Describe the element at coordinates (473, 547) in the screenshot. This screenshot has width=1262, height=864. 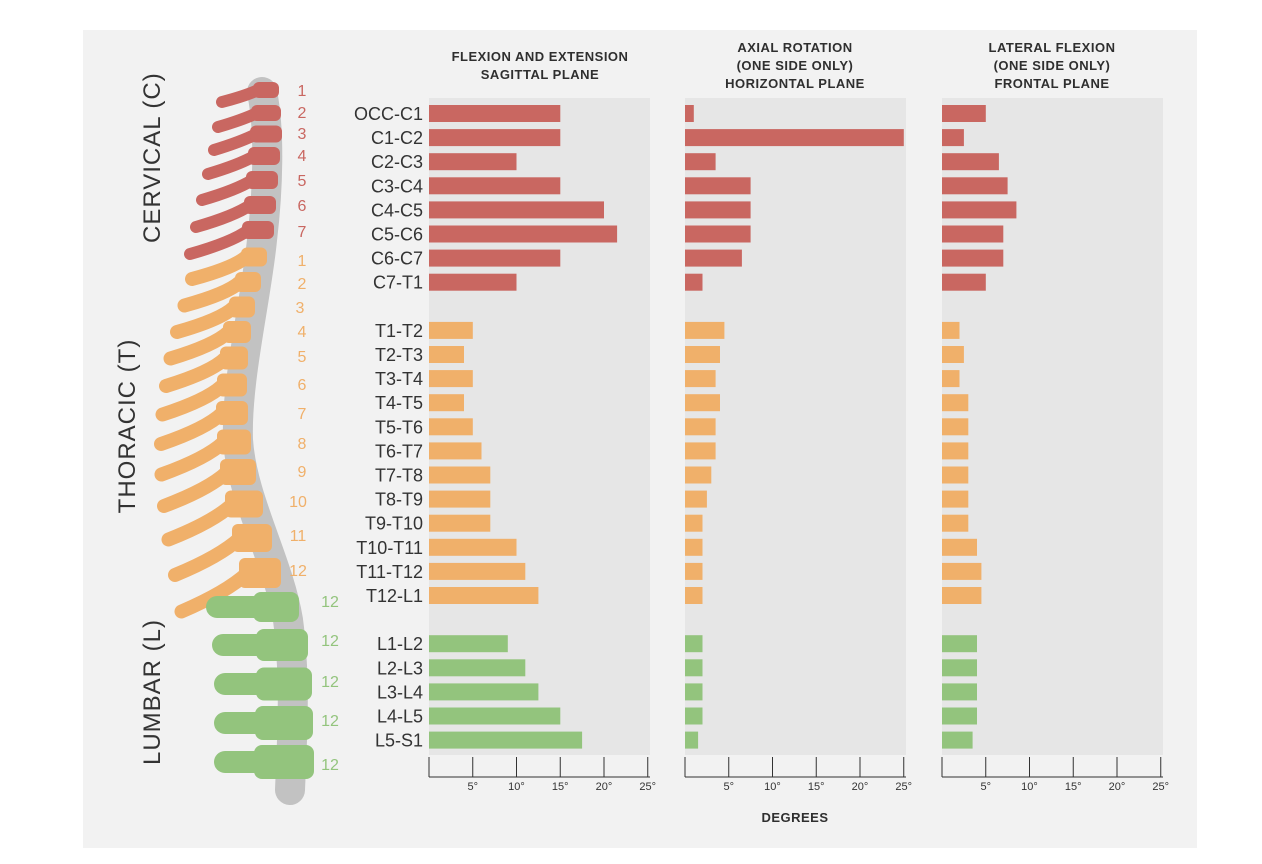
I see `bar-t10-t11` at that location.